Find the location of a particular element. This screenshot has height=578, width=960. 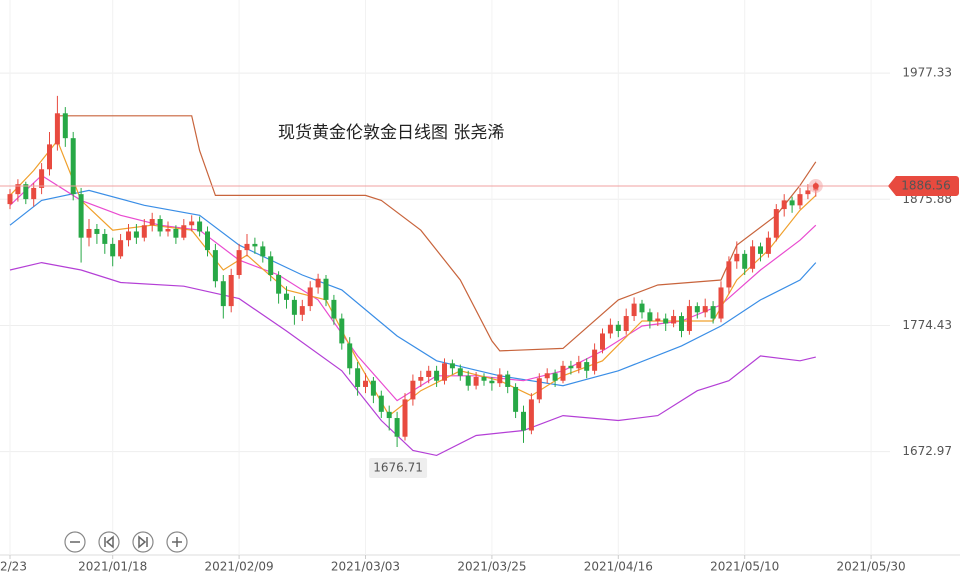

y-tick-label: 1774.43 is located at coordinates (927, 325).